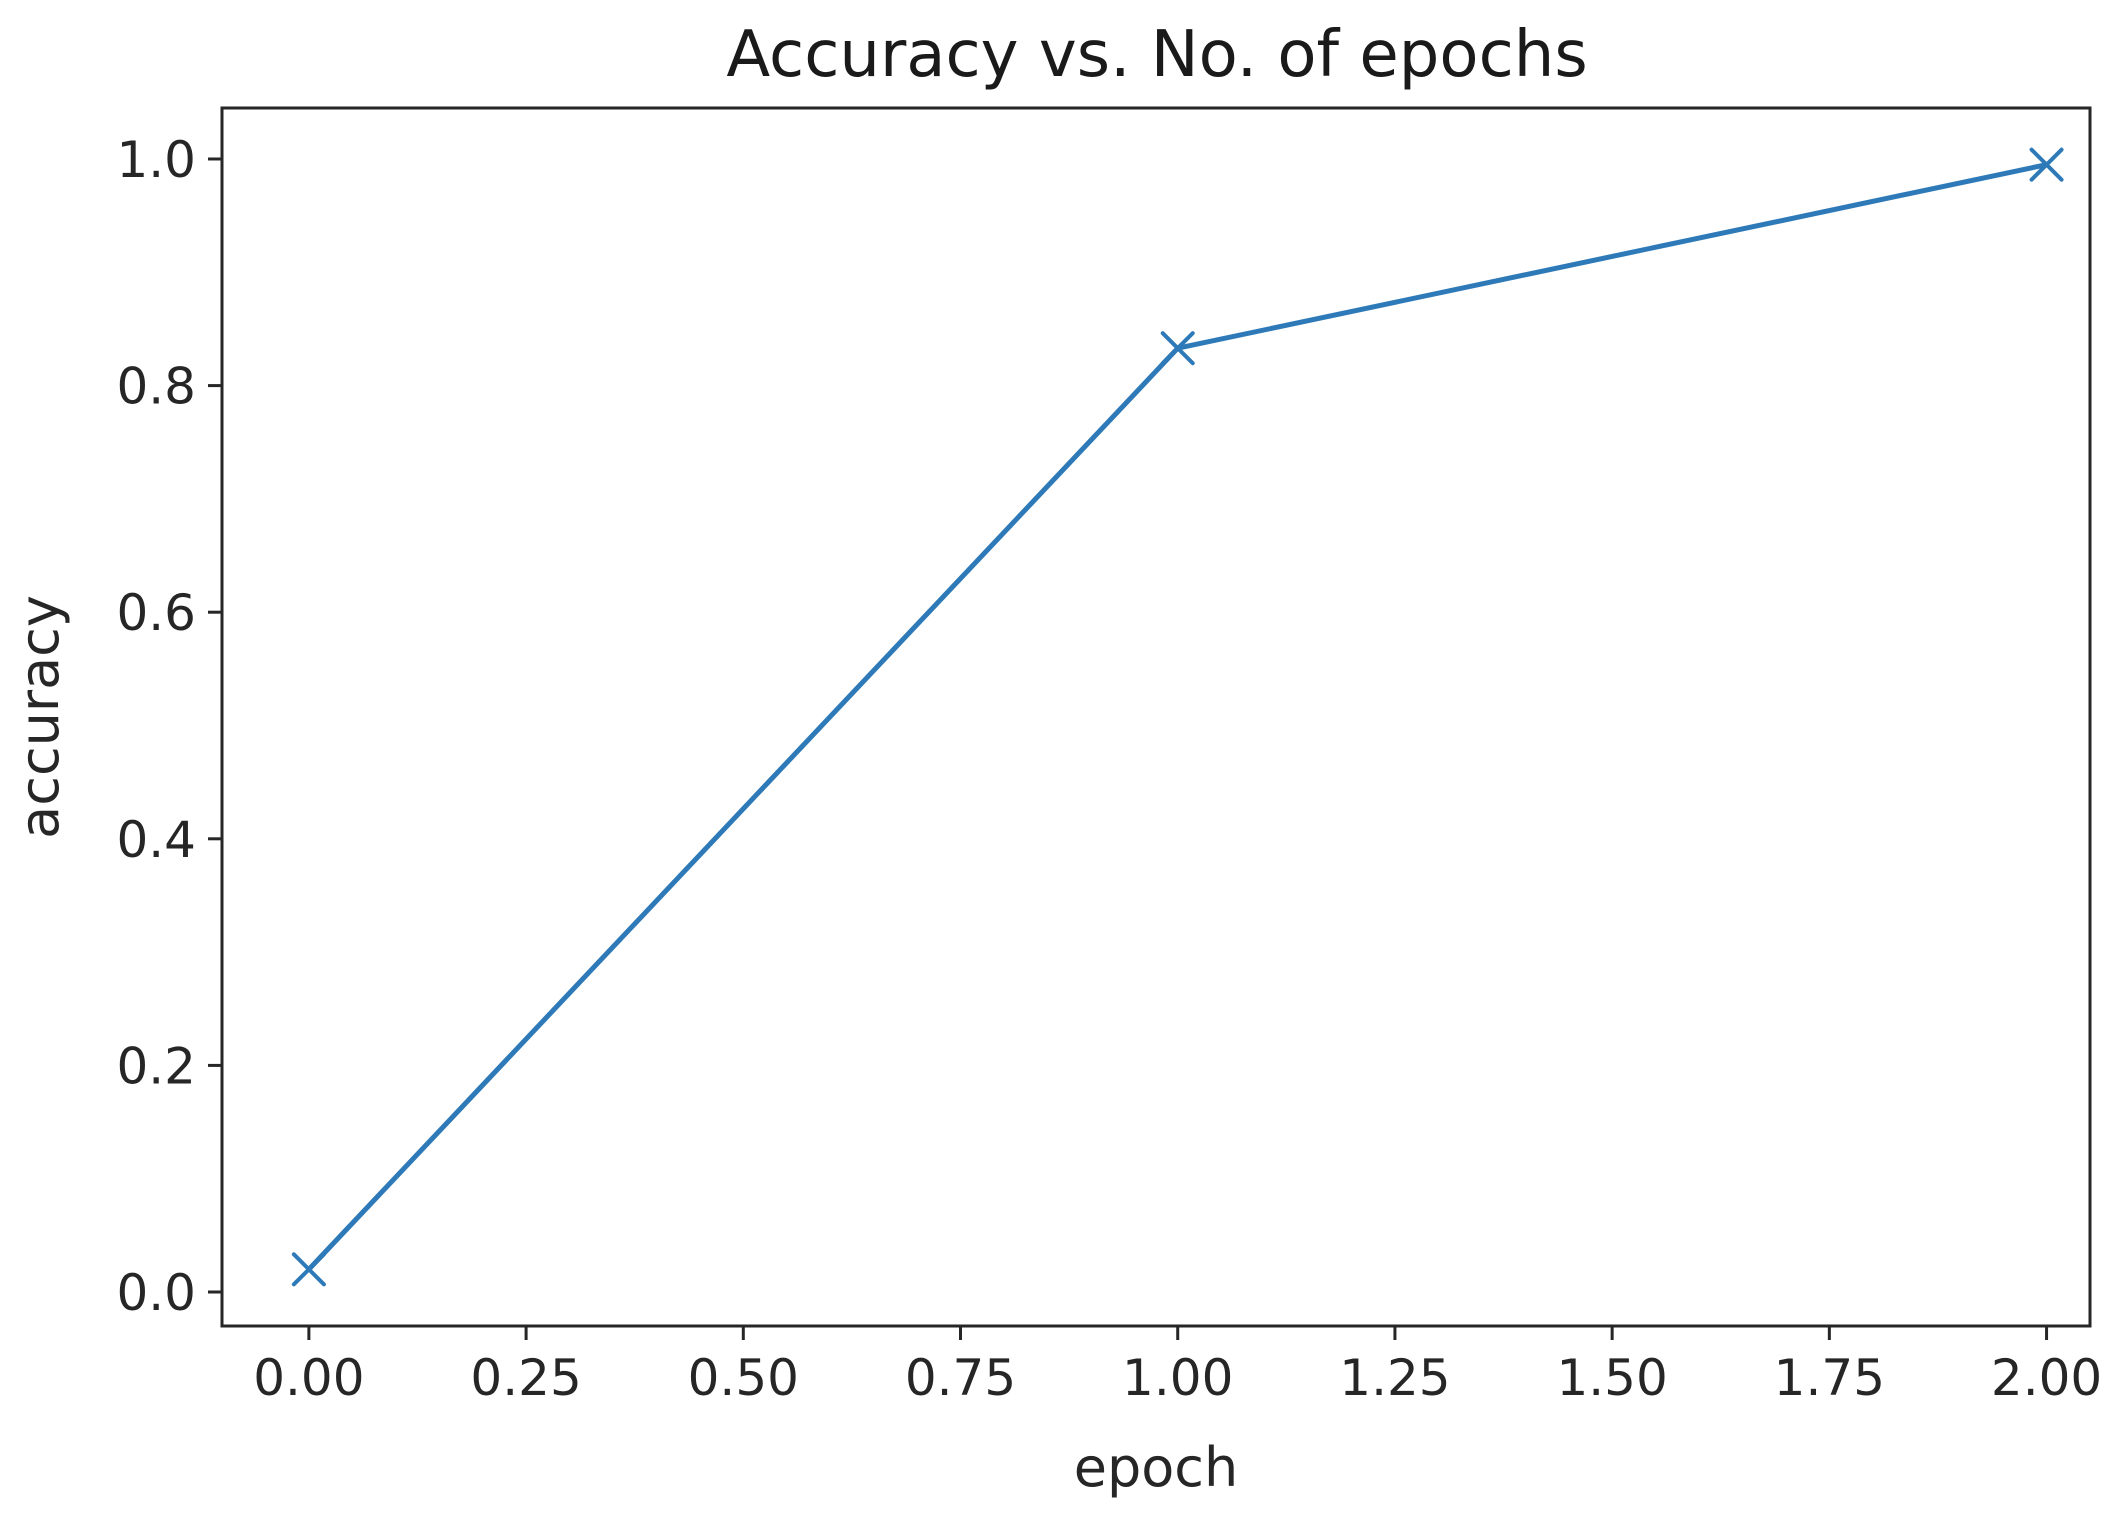  Describe the element at coordinates (525, 1378) in the screenshot. I see `x-tick-label: 0.25` at that location.